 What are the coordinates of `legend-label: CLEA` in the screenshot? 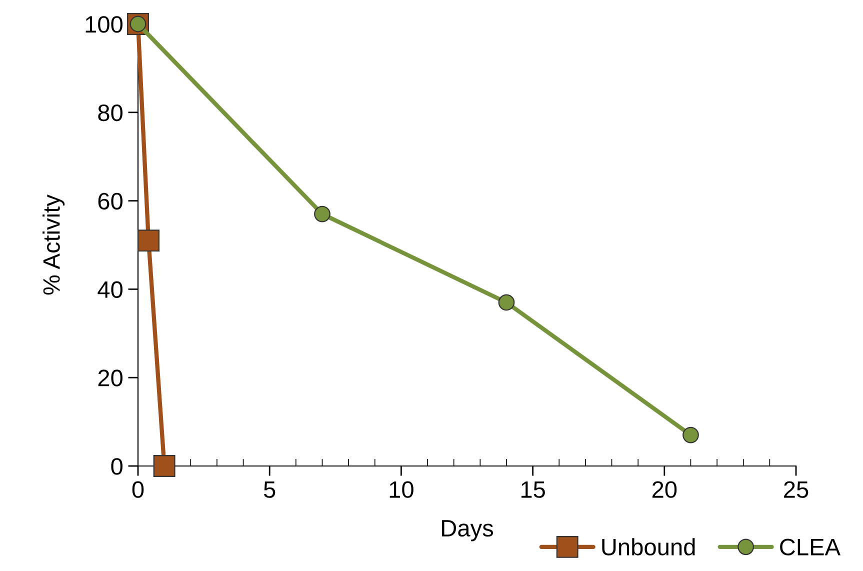 It's located at (810, 547).